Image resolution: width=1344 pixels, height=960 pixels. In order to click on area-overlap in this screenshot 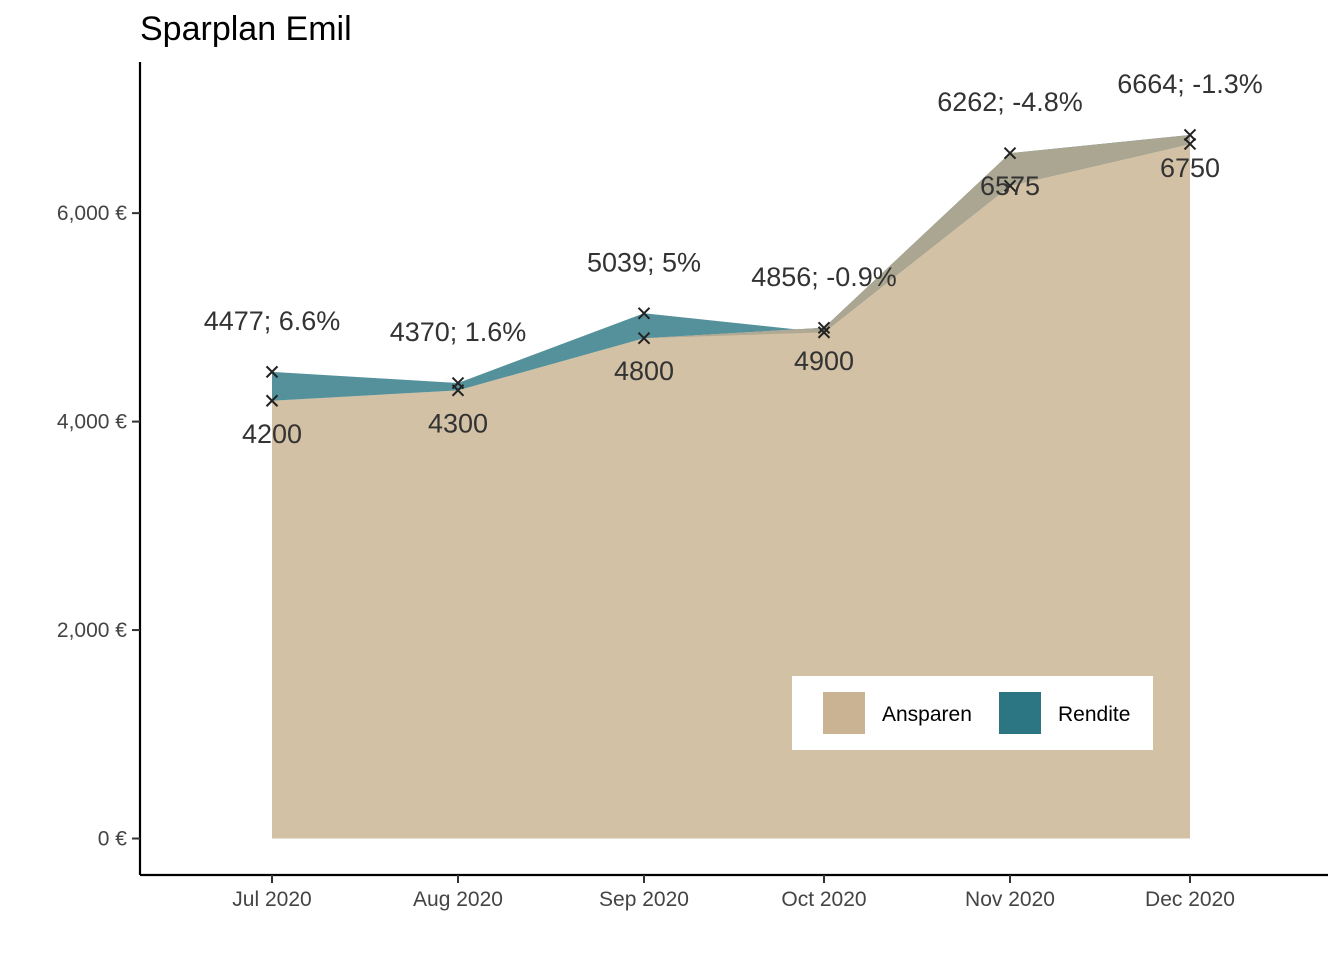, I will do `click(917, 236)`.